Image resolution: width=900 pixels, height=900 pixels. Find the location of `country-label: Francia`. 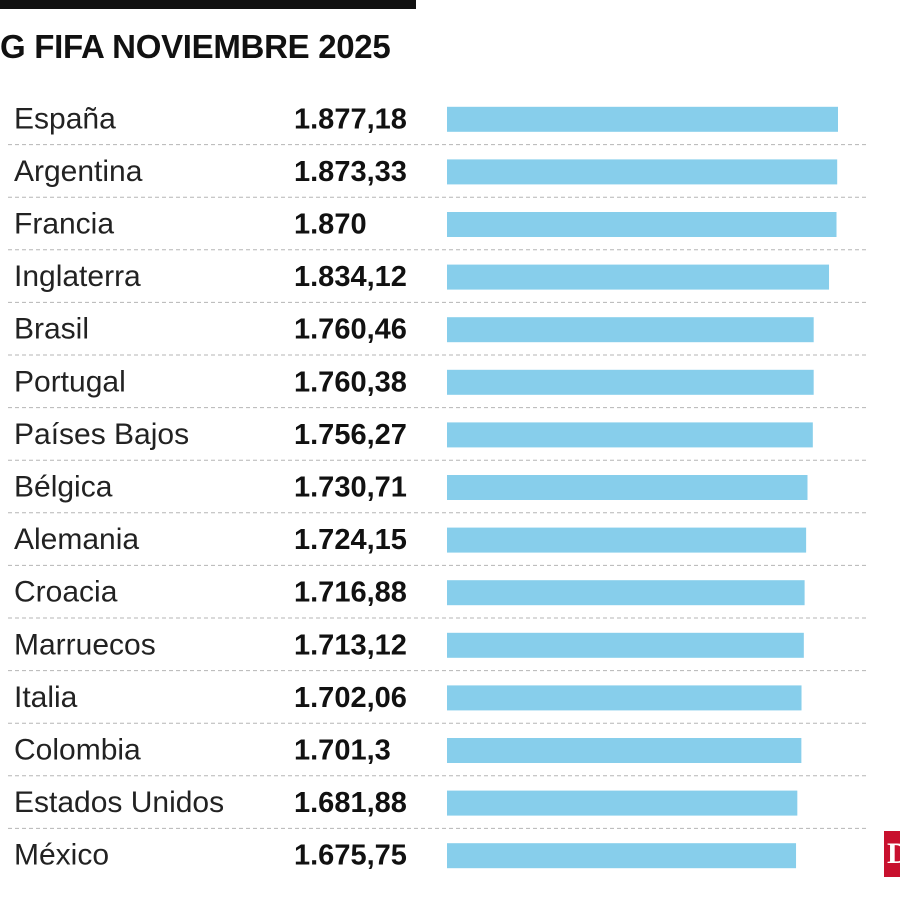

country-label: Francia is located at coordinates (64, 224).